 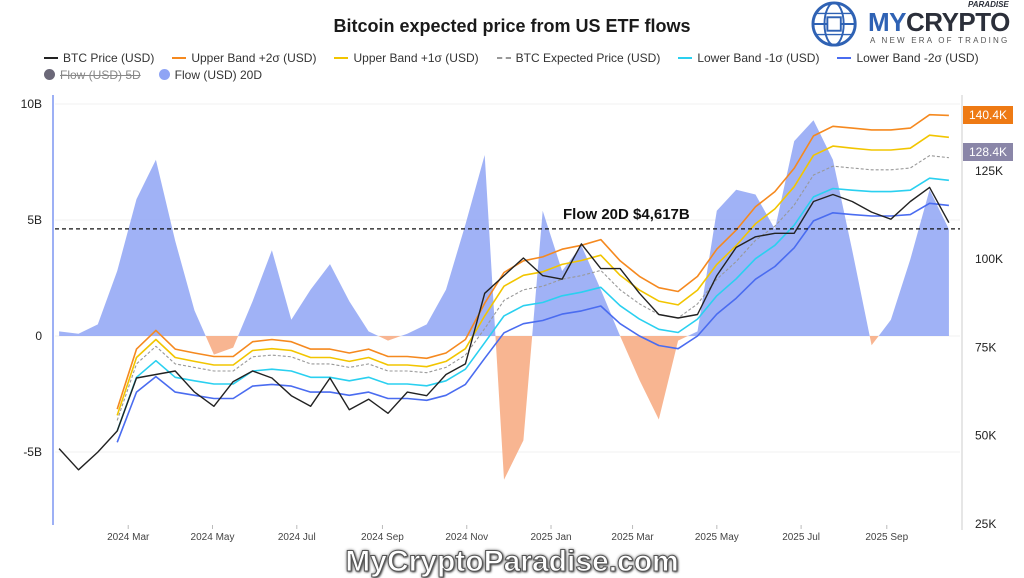 What do you see at coordinates (100, 74) in the screenshot?
I see `legend-label: Flow (USD) 5D` at bounding box center [100, 74].